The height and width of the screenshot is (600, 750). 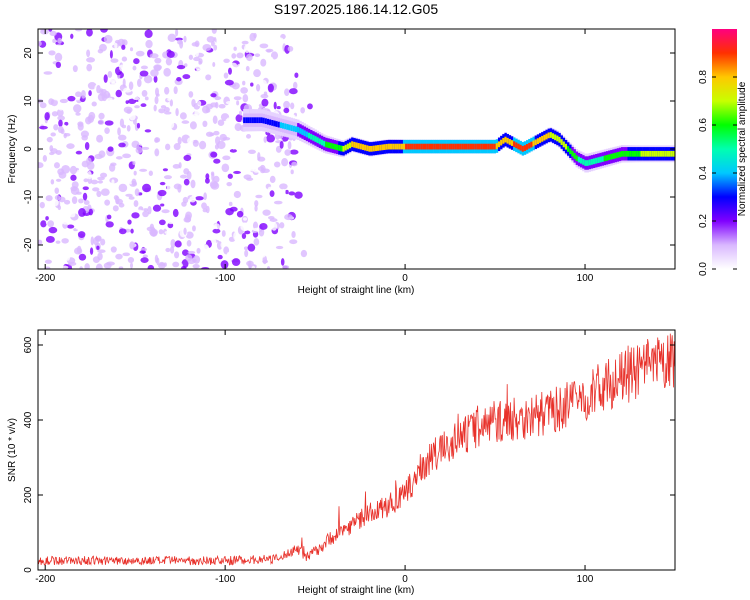 I want to click on colorbar-tick-label: 0.0, so click(x=703, y=269).